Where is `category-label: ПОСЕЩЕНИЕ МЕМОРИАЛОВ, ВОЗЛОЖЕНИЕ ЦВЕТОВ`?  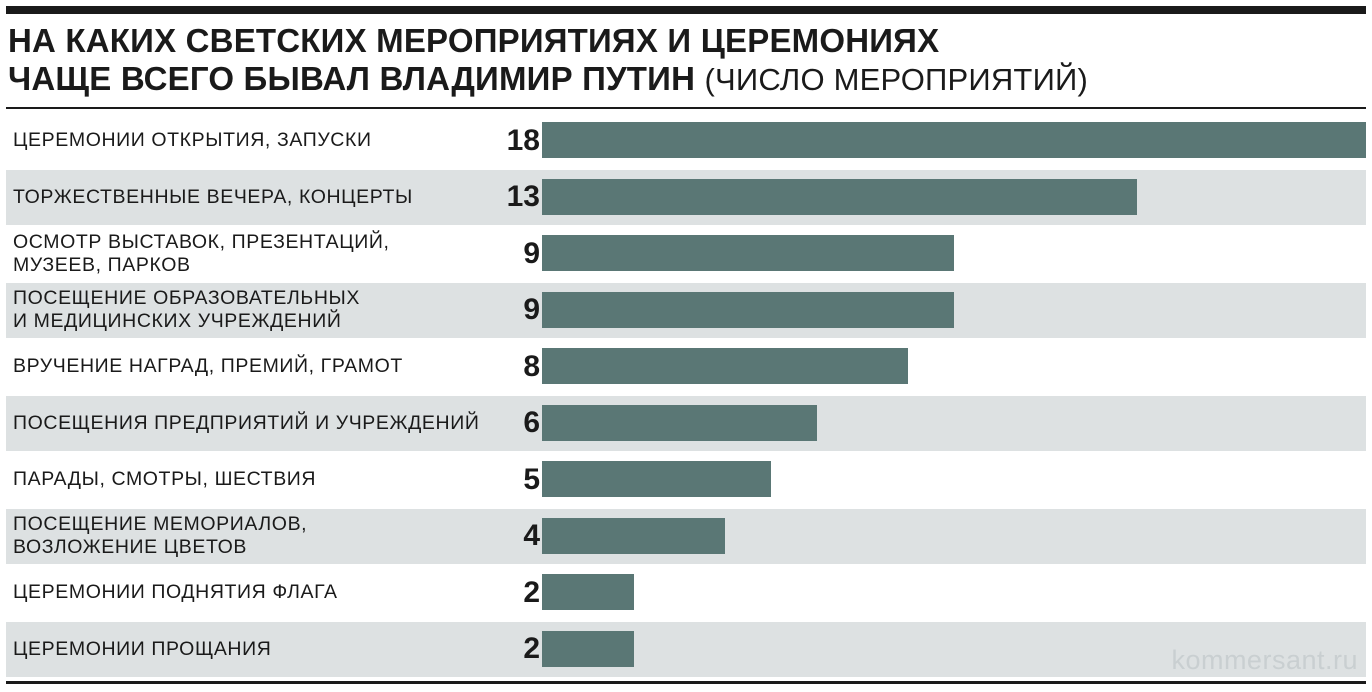
category-label: ПОСЕЩЕНИЕ МЕМОРИАЛОВ, ВОЗЛОЖЕНИЕ ЦВЕТОВ is located at coordinates (160, 535).